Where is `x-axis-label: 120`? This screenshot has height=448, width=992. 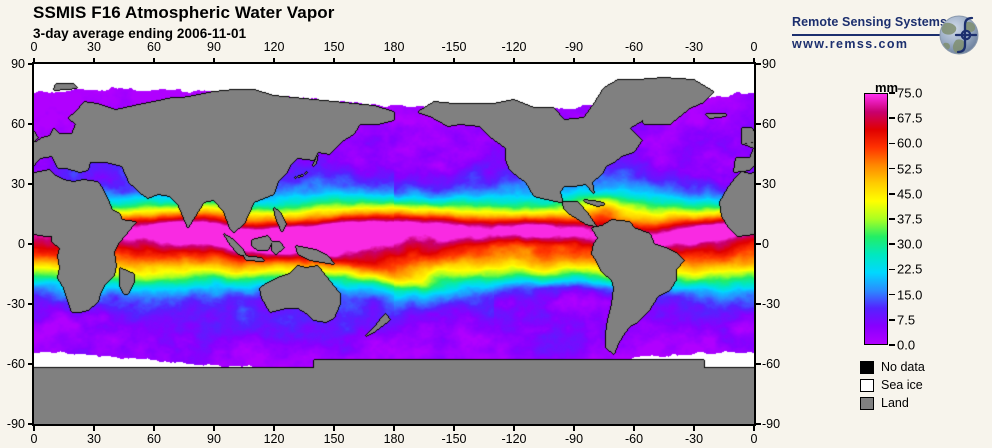
x-axis-label: 120 is located at coordinates (274, 47).